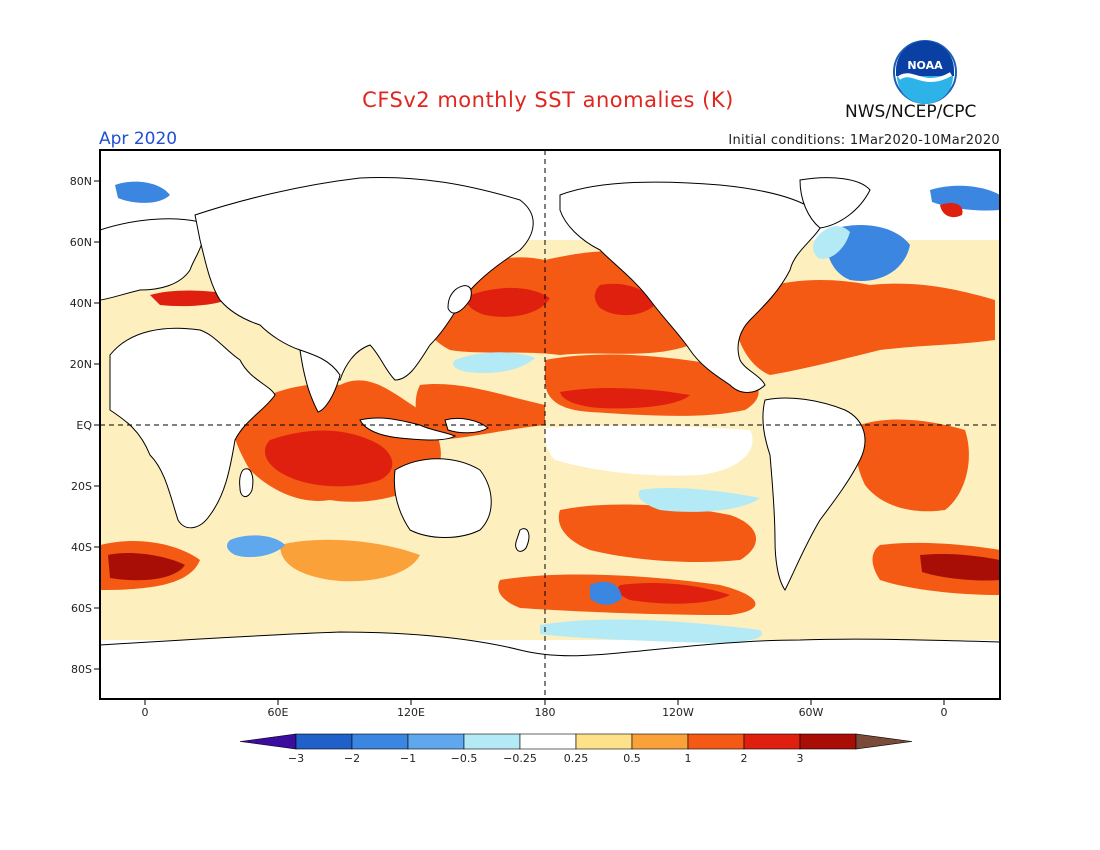  What do you see at coordinates (494, 363) in the screenshot?
I see `anomaly-slight-cool-north-pacific` at bounding box center [494, 363].